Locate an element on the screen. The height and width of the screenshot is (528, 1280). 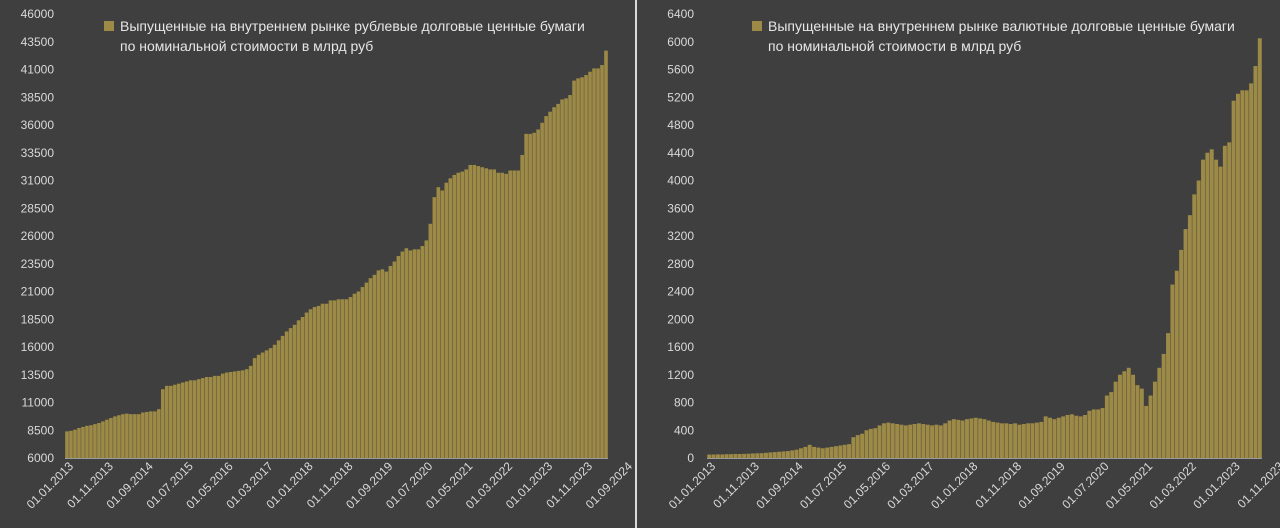
y-tick-label: 4000 is located at coordinates (680, 181).